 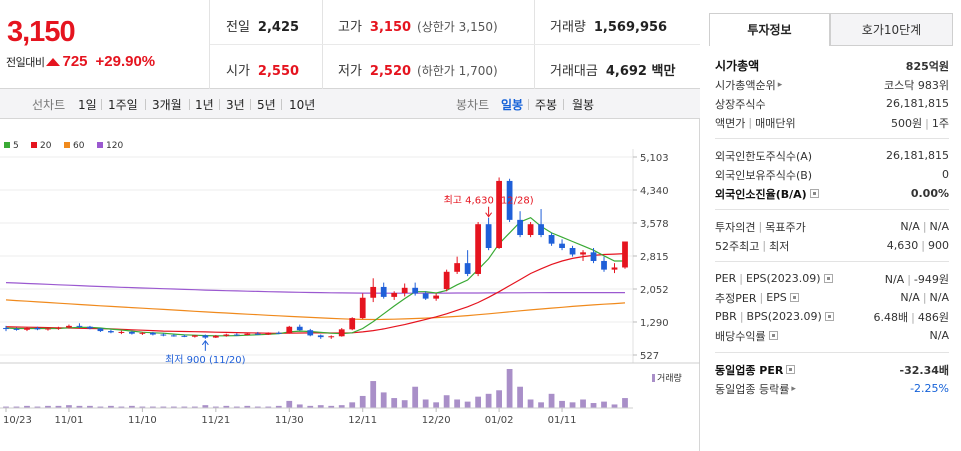 What do you see at coordinates (457, 71) in the screenshot?
I see `low-limit: (하한가 1,700)` at bounding box center [457, 71].